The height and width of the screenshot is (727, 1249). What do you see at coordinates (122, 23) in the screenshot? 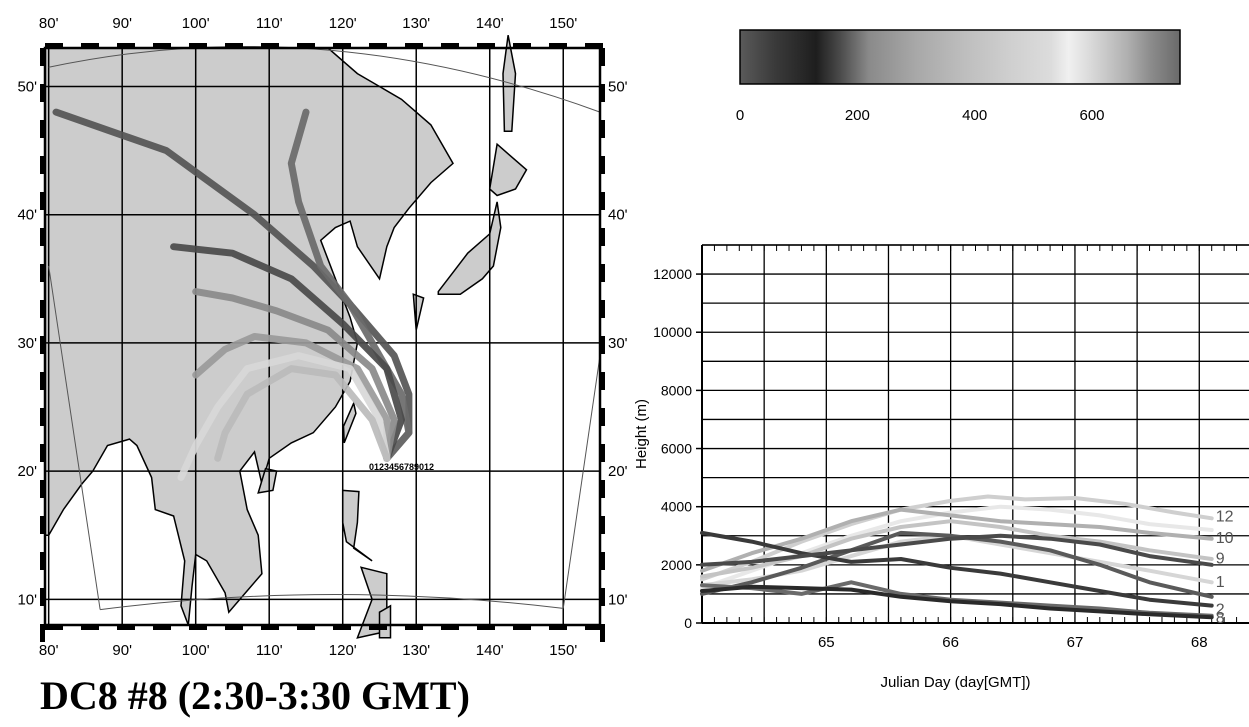
I see `lon-tick-label-top: 90'` at bounding box center [122, 23].